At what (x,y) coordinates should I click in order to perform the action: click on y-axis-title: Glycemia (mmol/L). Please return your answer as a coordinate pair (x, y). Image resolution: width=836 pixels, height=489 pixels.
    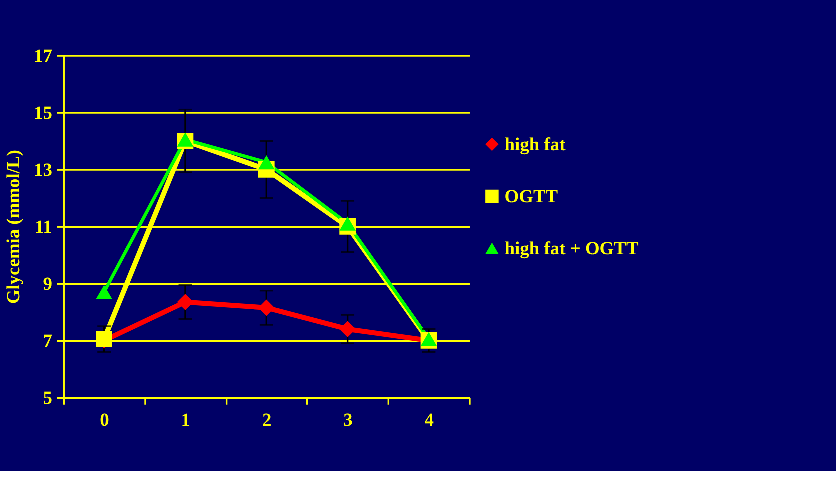
    Looking at the image, I should click on (14, 227).